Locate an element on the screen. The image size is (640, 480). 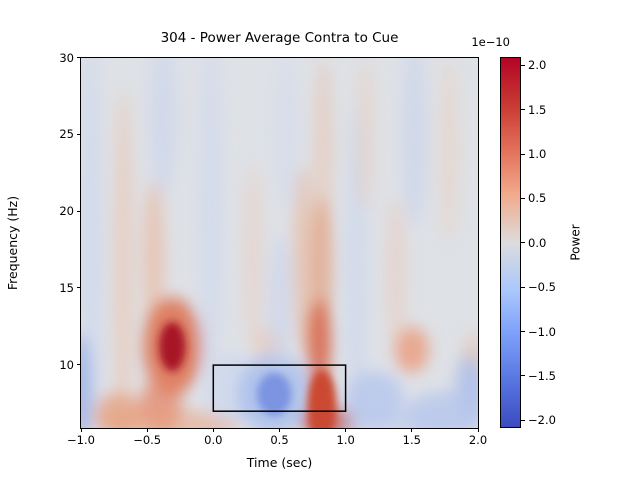
y-axis-label: Frequency (Hz) is located at coordinates (12, 243).